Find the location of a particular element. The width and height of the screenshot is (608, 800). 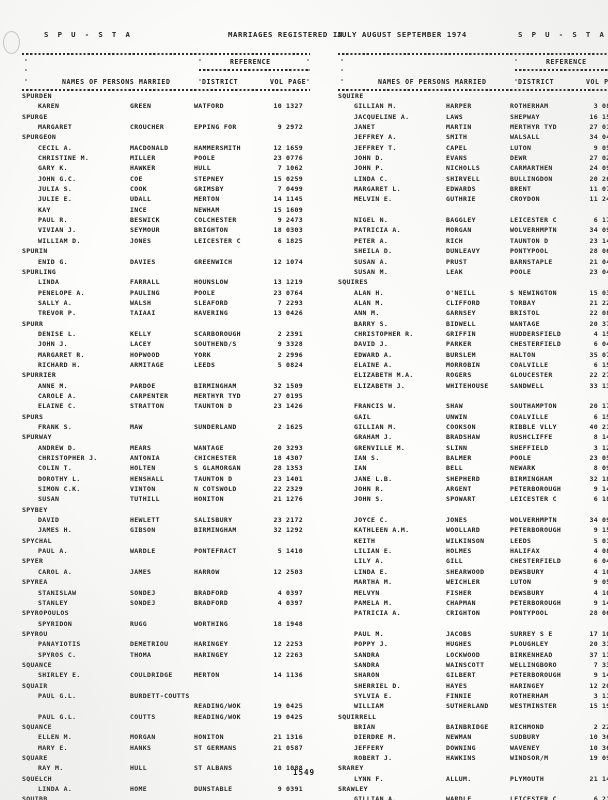

index-entry-row: JANET MARTIN MERTHYR TYD 27 0118 is located at coordinates (473, 128).